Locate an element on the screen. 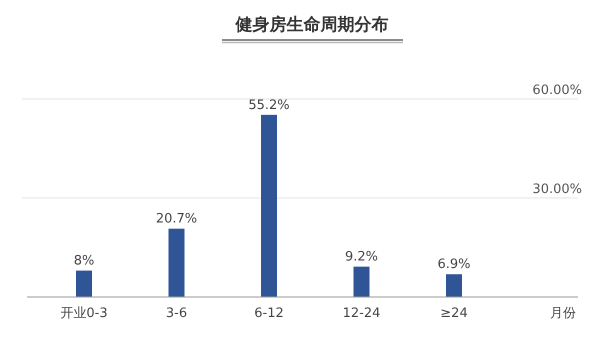 This screenshot has height=342, width=598. x-tick-label: 3-6 is located at coordinates (177, 313).